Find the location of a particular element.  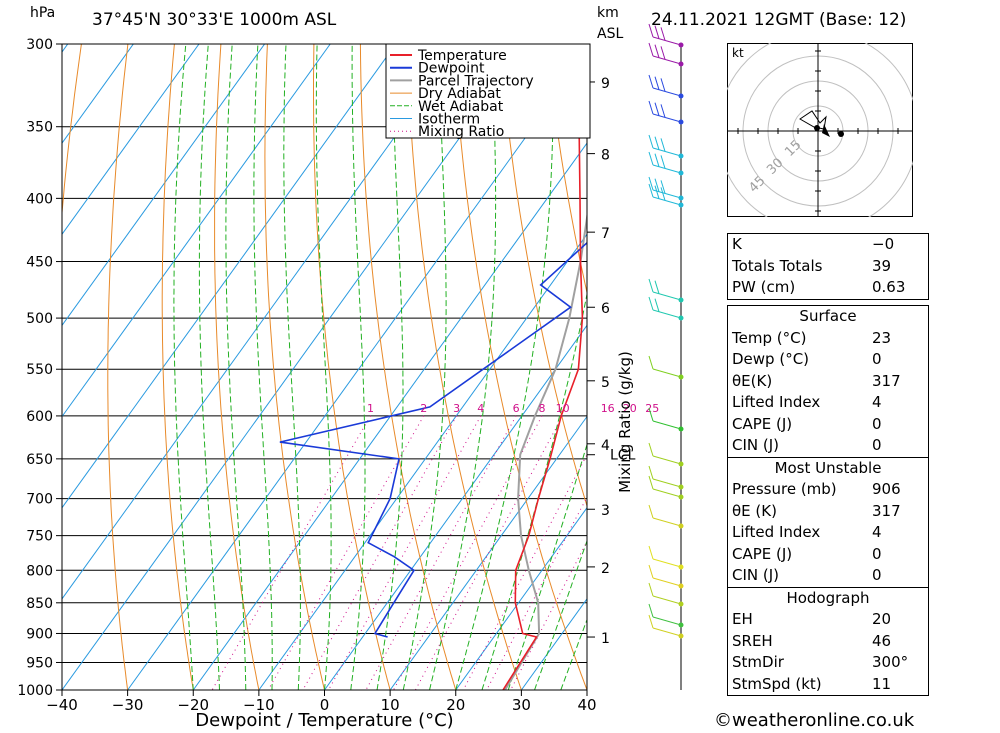

km-tick-label: 7 is located at coordinates (605, 234).